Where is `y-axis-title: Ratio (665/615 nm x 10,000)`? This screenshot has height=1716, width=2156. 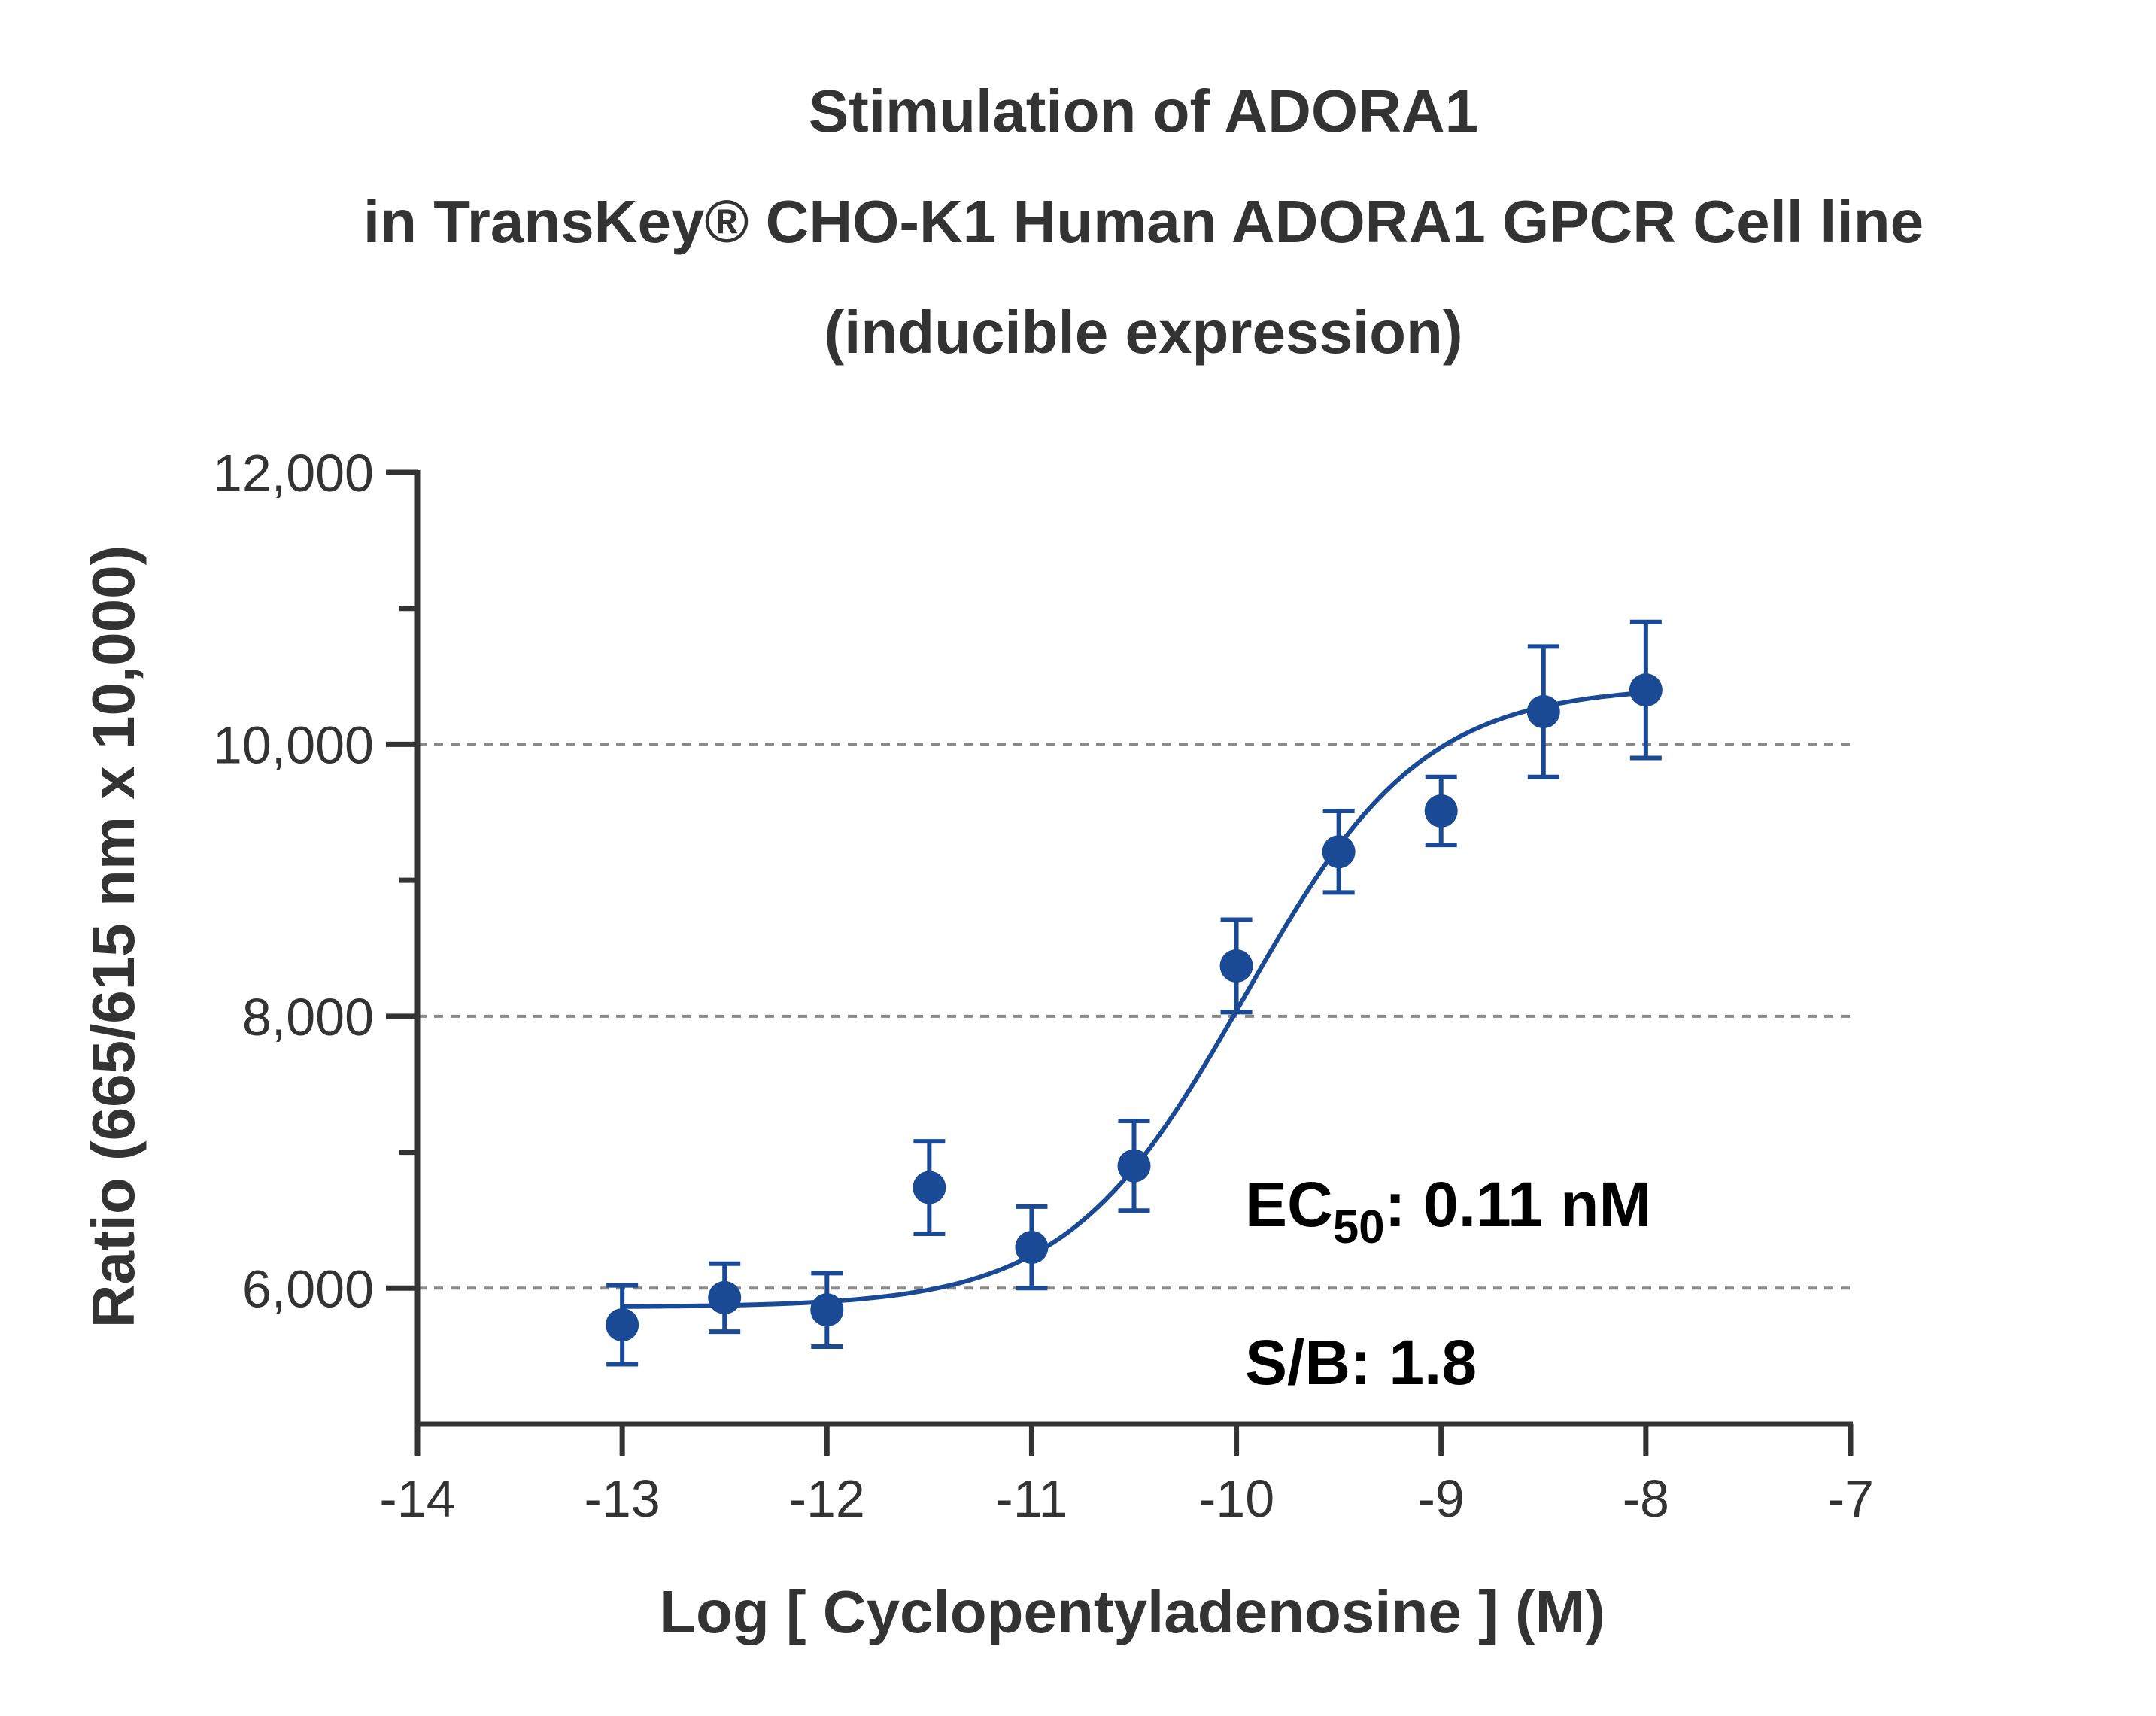 y-axis-title: Ratio (665/615 nm x 10,000) is located at coordinates (113, 937).